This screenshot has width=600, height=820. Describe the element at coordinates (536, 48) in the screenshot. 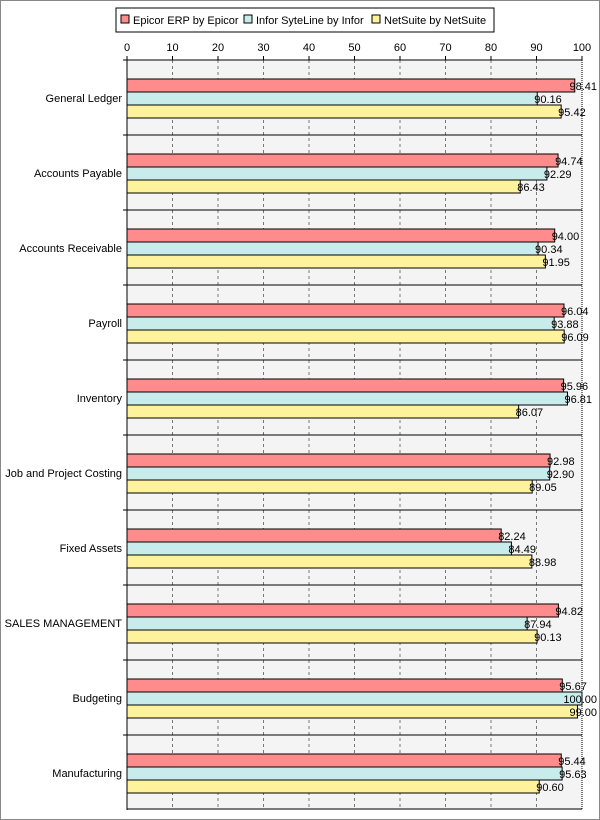

I see `x-tick-label: 90` at that location.